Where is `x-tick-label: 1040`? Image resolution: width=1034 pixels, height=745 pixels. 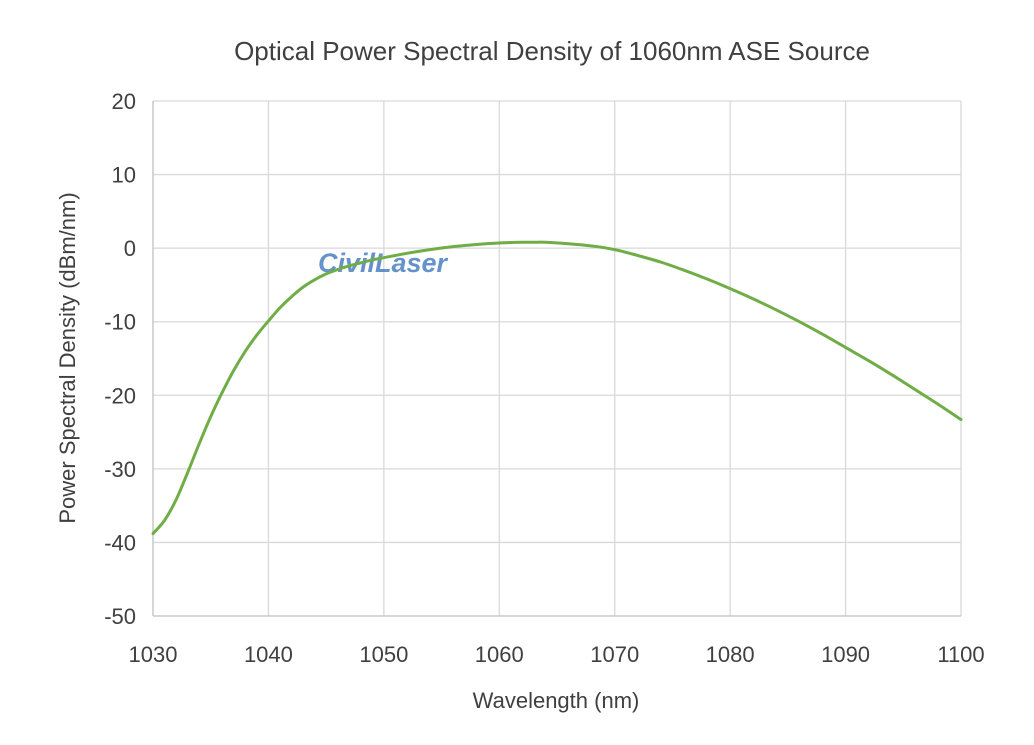 x-tick-label: 1040 is located at coordinates (268, 654).